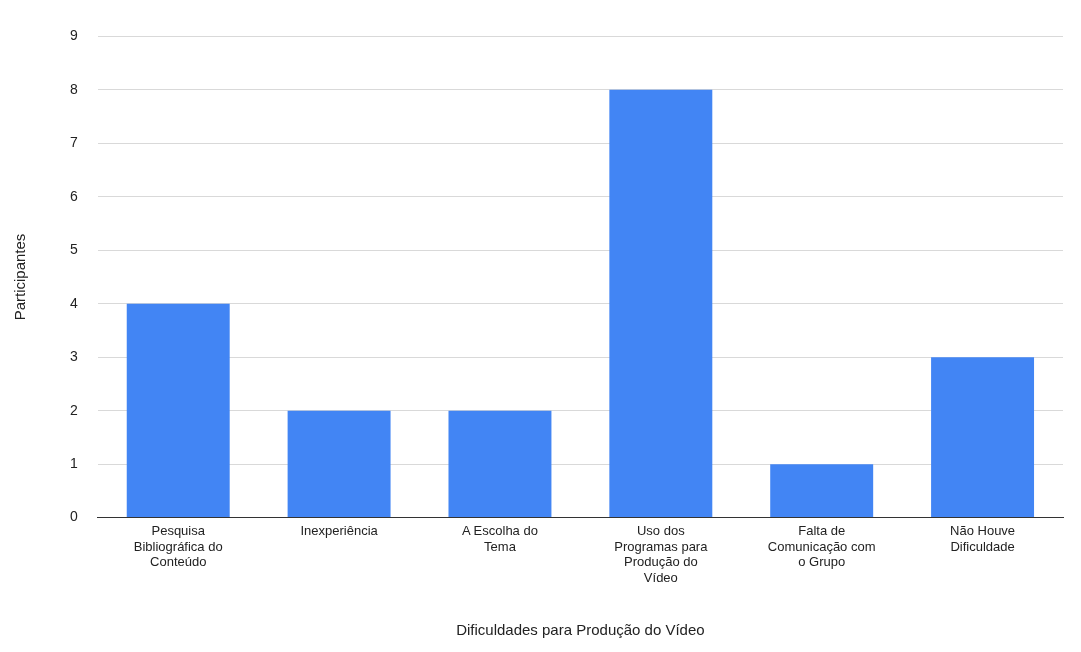 This screenshot has height=652, width=1081. Describe the element at coordinates (73, 302) in the screenshot. I see `y-tick-label: 4` at that location.